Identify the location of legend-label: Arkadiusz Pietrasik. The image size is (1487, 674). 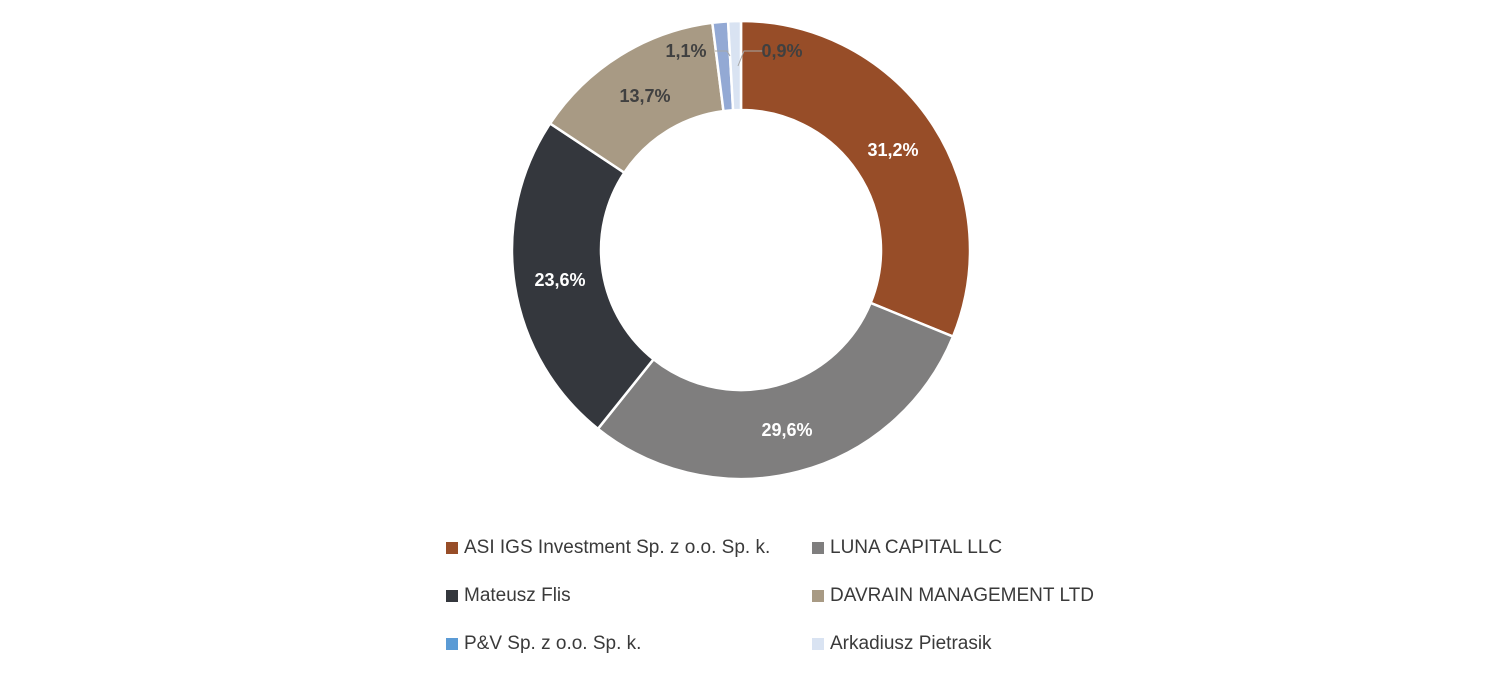
(911, 643).